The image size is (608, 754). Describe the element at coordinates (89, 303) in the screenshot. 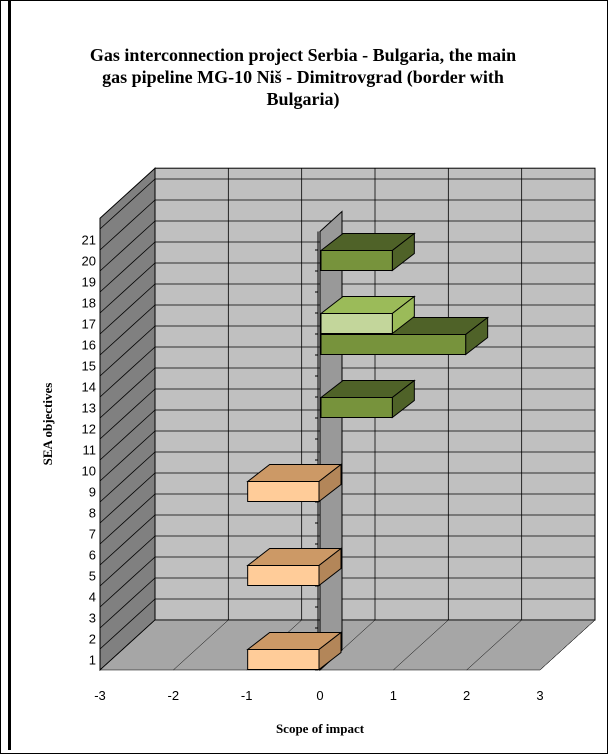

I see `y-tick-label: 18` at that location.